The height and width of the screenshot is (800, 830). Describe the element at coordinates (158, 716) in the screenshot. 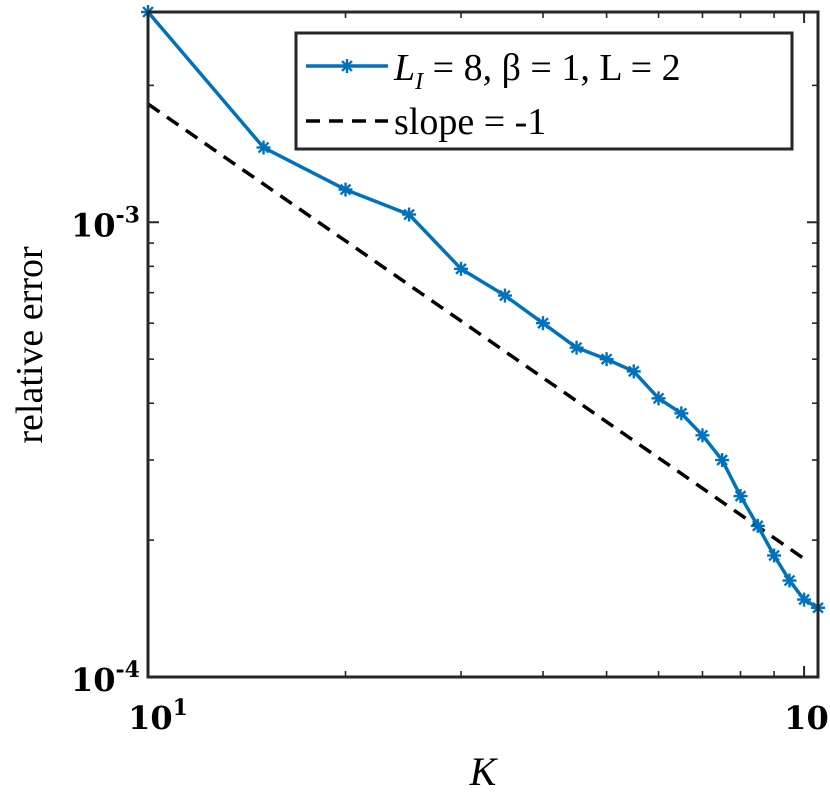

I see `x-tick-label-0: 101` at that location.